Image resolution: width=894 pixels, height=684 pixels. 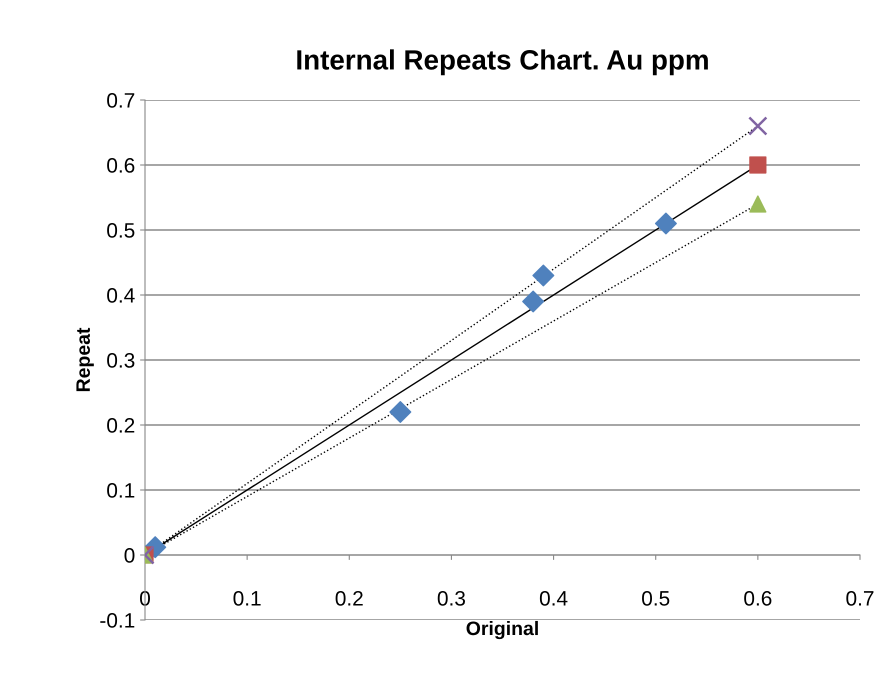 I want to click on y-tick-label: 0.4, so click(x=121, y=295).